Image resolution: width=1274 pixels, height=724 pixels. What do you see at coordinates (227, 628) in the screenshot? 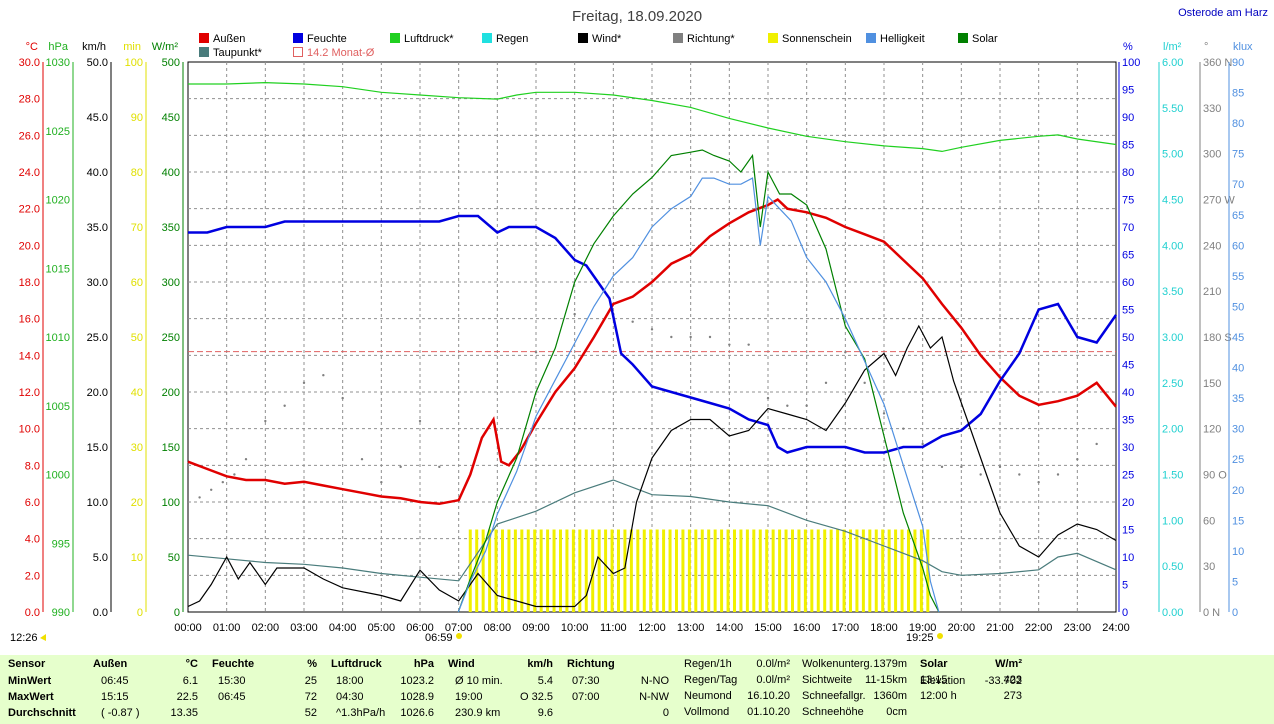
I see `x-axis-tick: 01:00` at bounding box center [227, 628].